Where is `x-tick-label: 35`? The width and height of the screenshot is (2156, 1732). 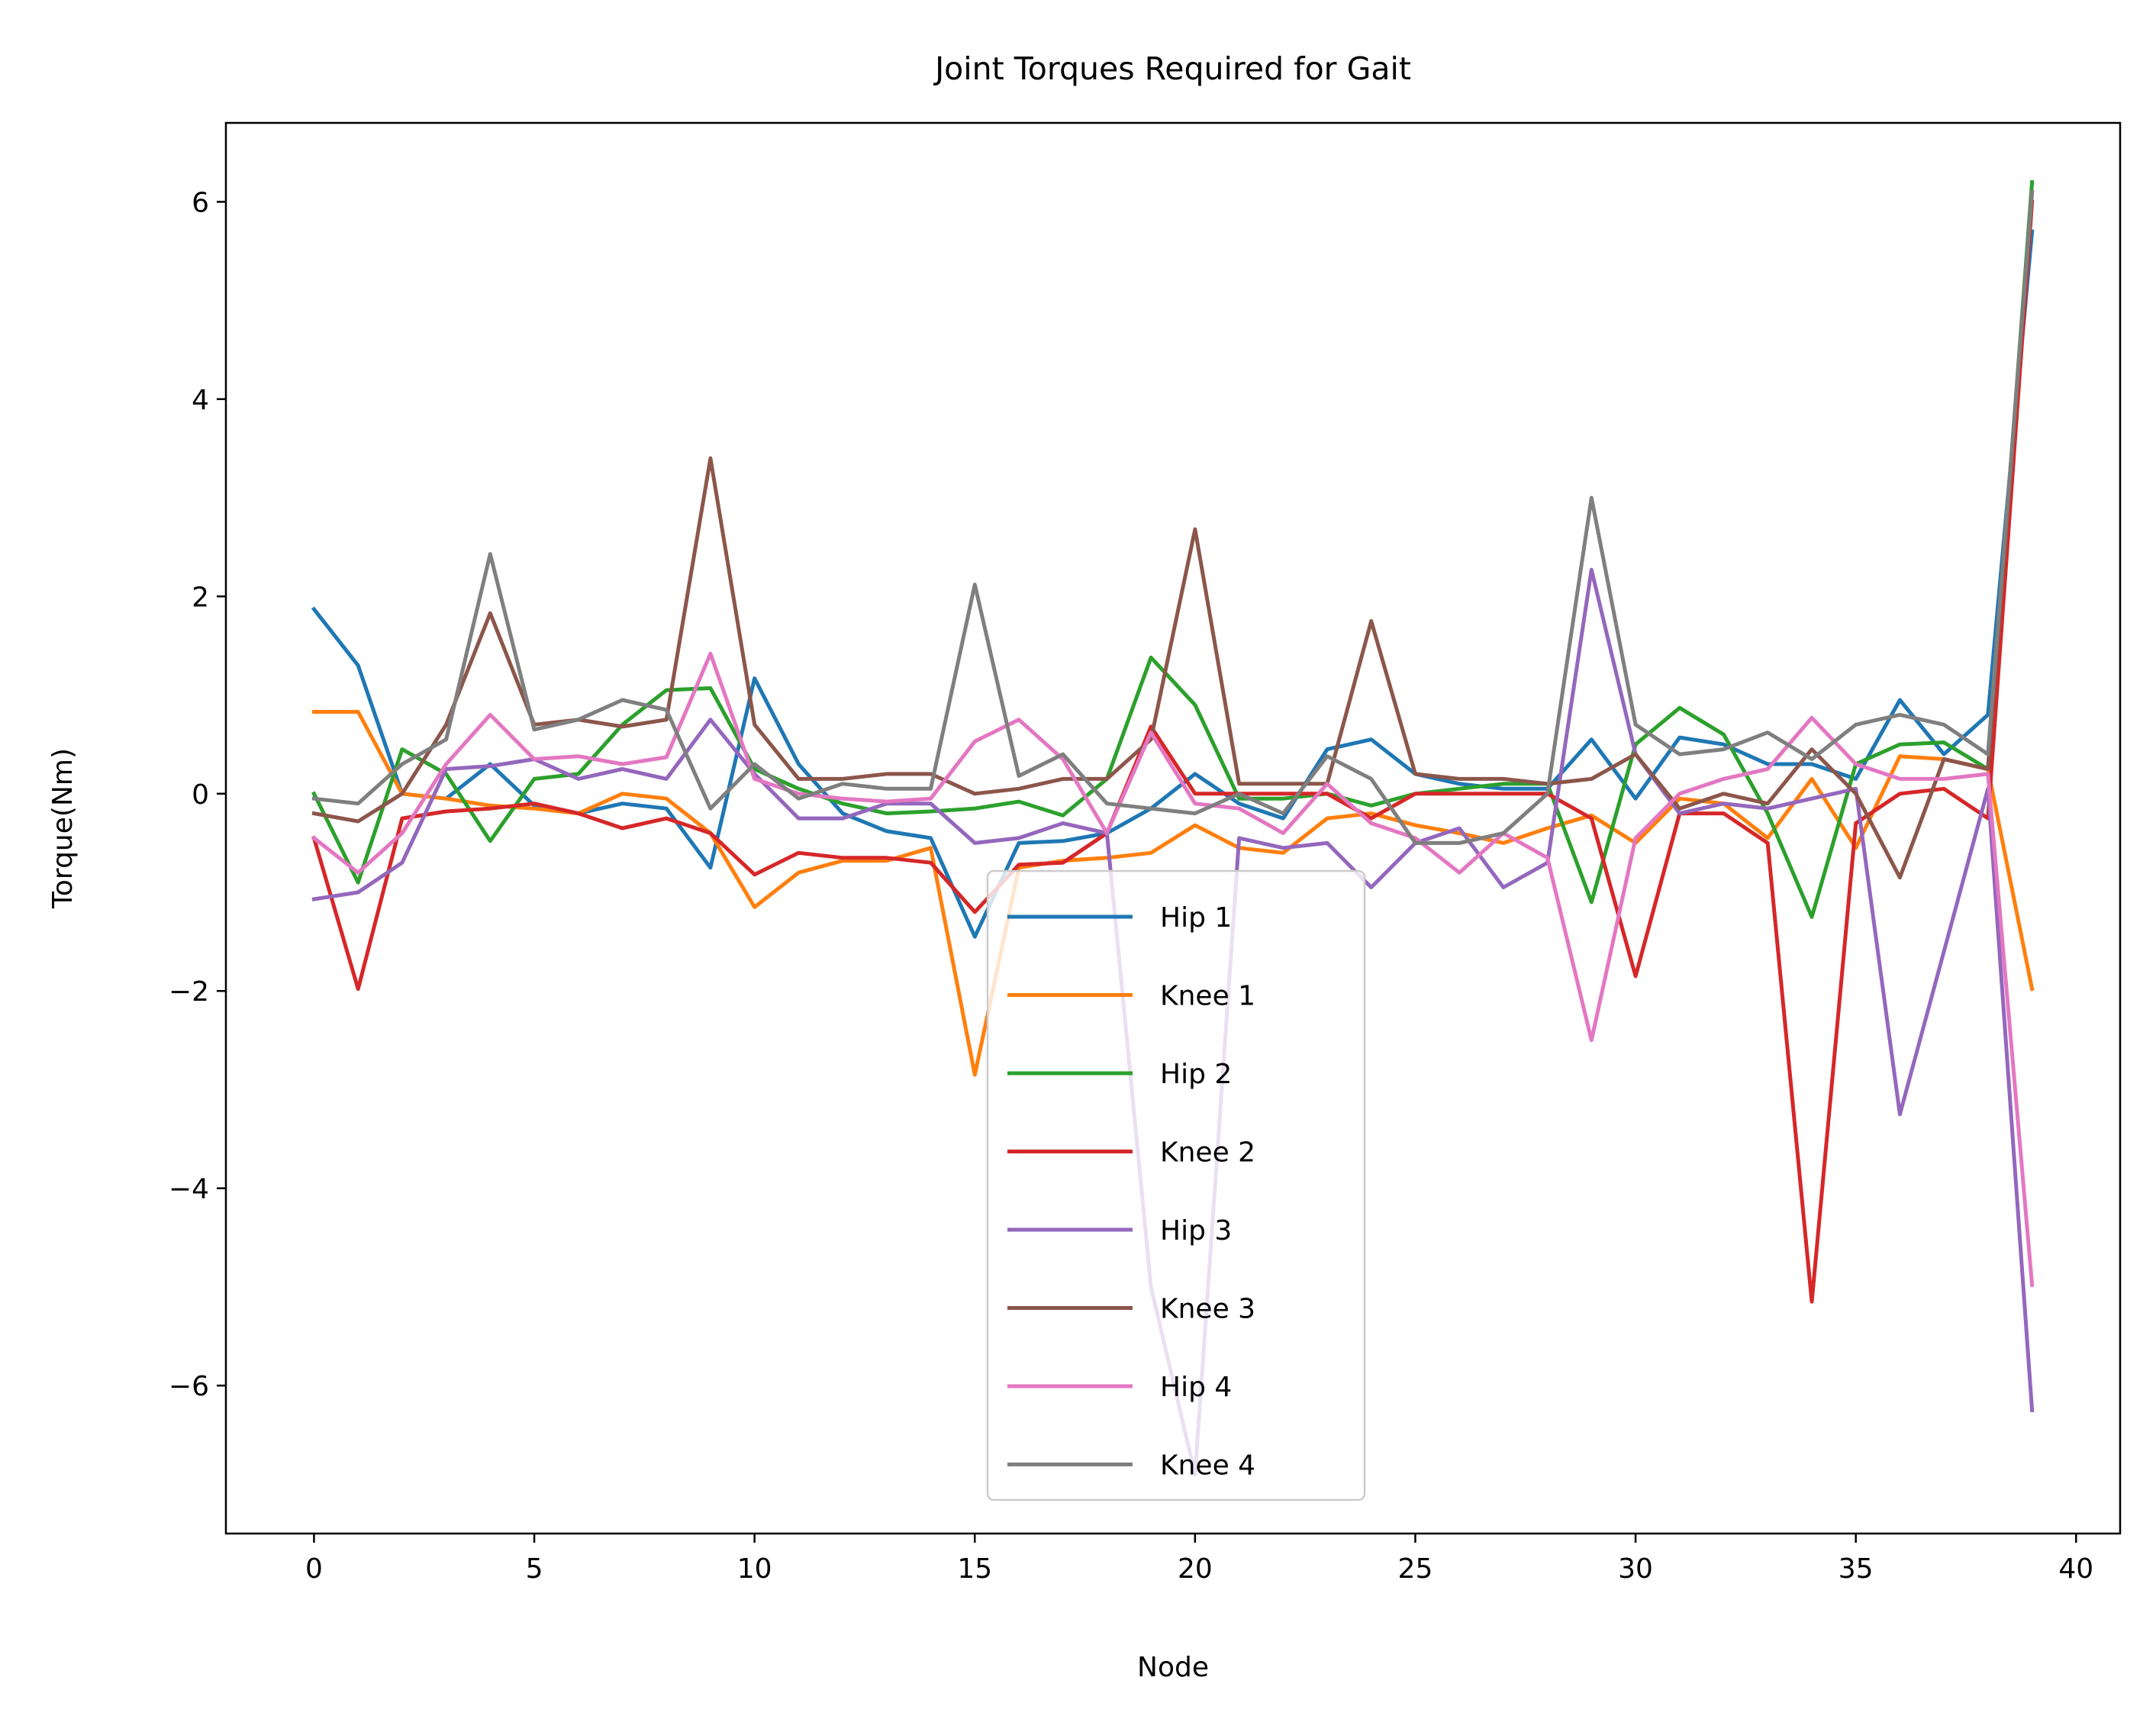 x-tick-label: 35 is located at coordinates (1856, 1569).